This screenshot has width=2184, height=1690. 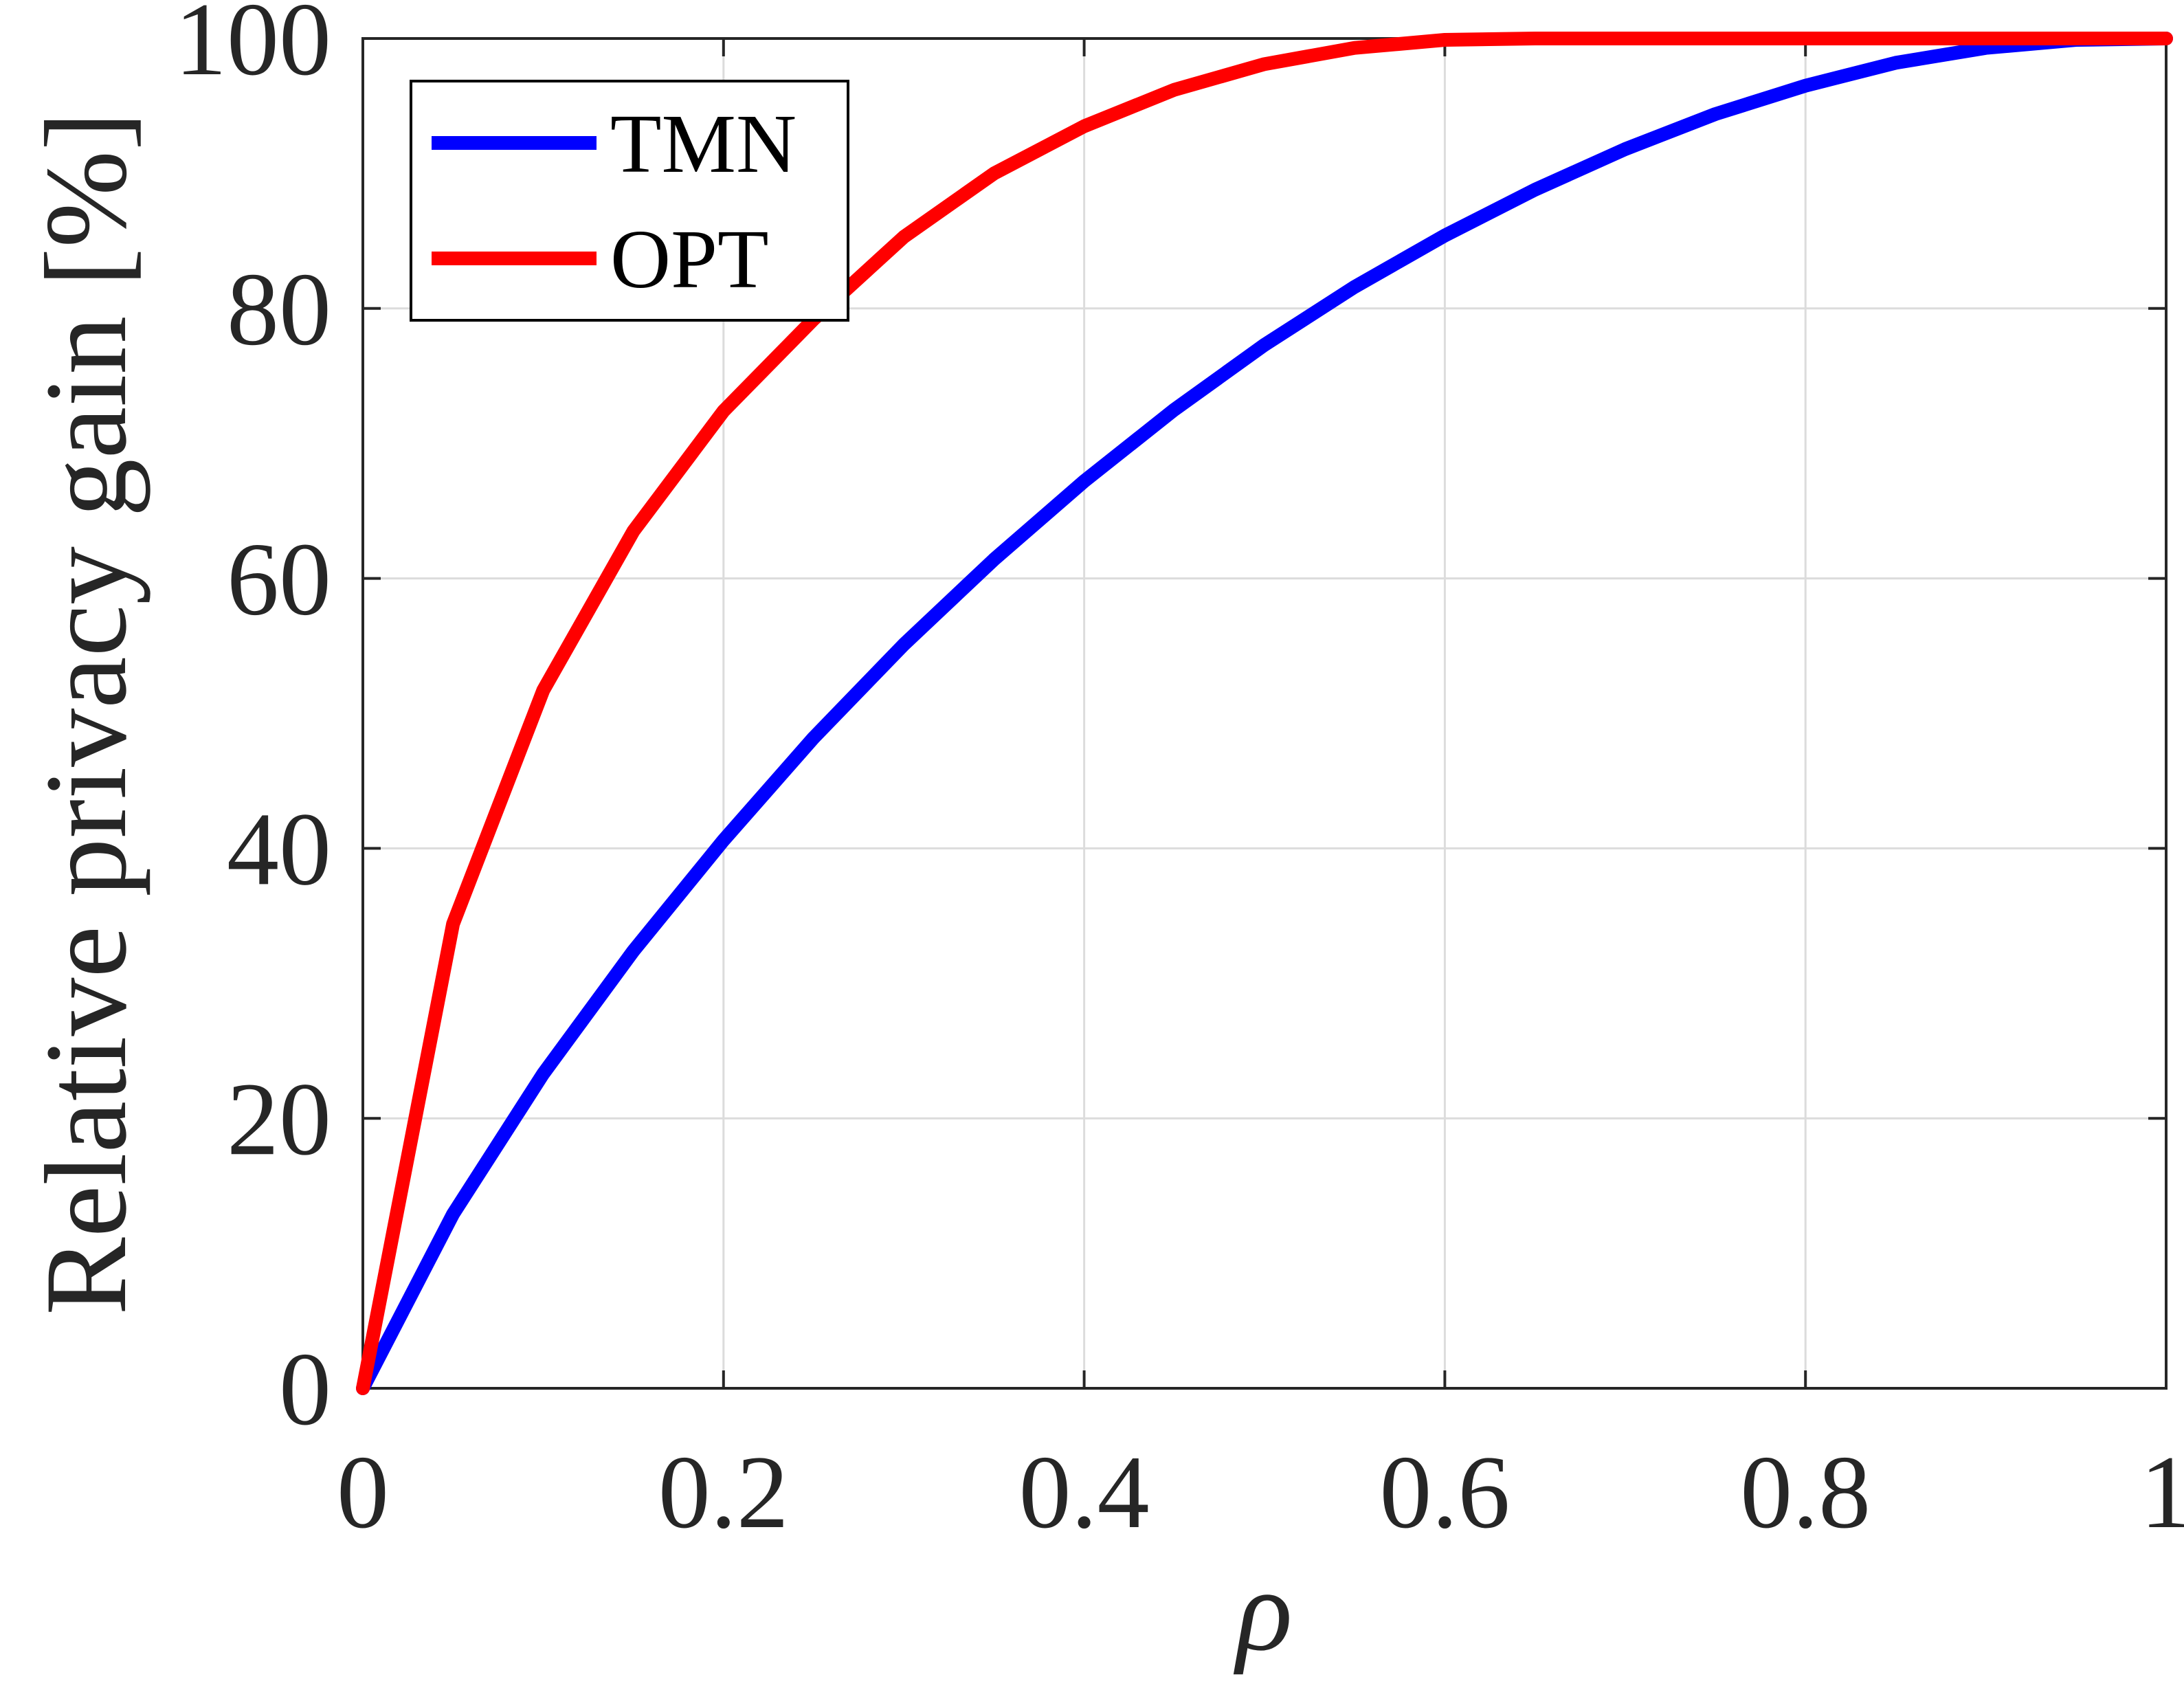 I want to click on legend: TMN OPT, so click(x=629, y=201).